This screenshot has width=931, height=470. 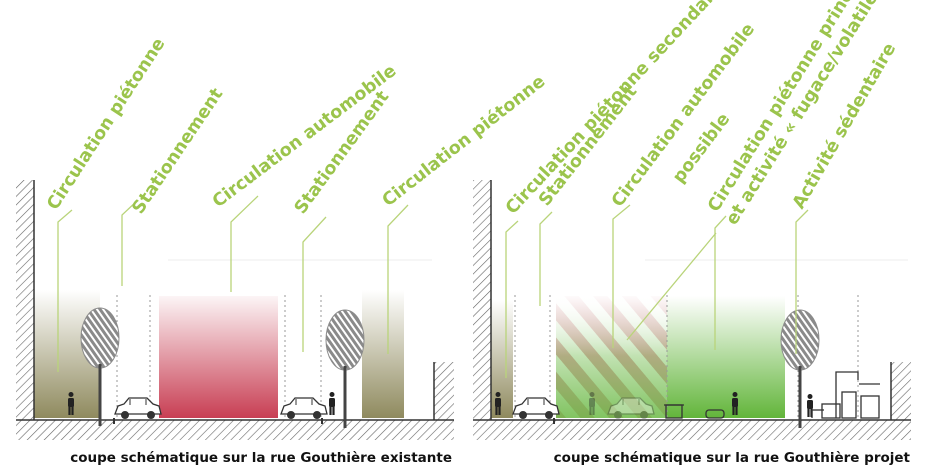 I want to click on sidewalk-zone-secondary, so click(x=502, y=359).